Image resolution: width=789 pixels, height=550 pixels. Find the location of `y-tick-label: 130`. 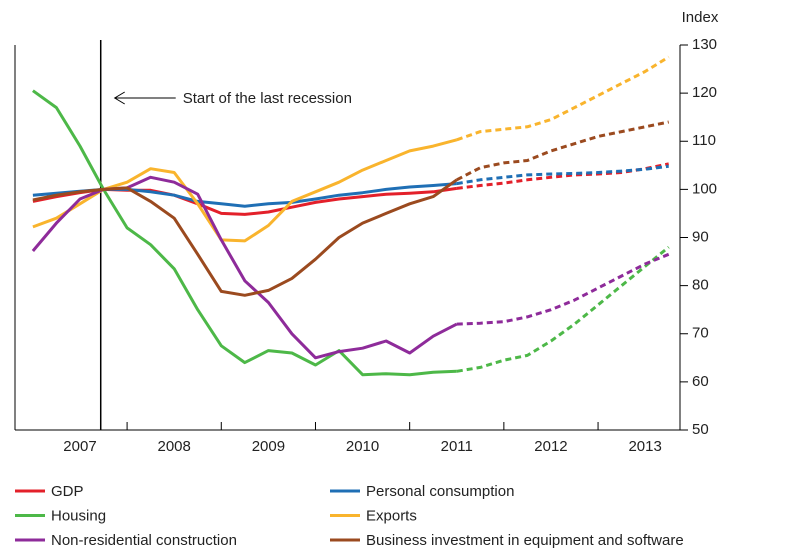

y-tick-label: 130 is located at coordinates (704, 44).